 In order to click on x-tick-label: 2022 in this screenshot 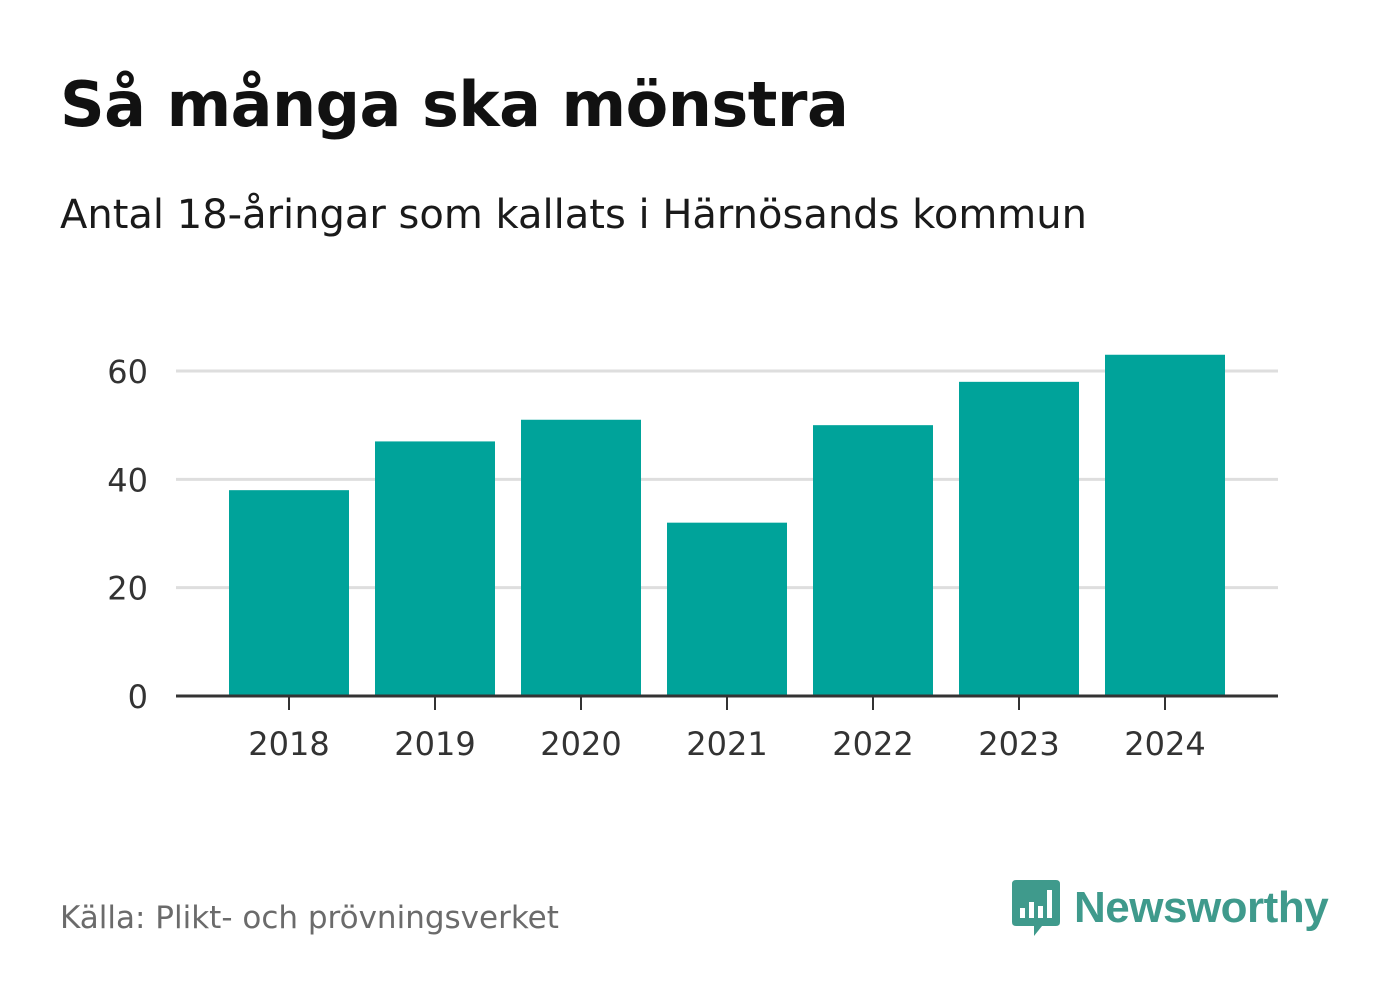, I will do `click(872, 744)`.